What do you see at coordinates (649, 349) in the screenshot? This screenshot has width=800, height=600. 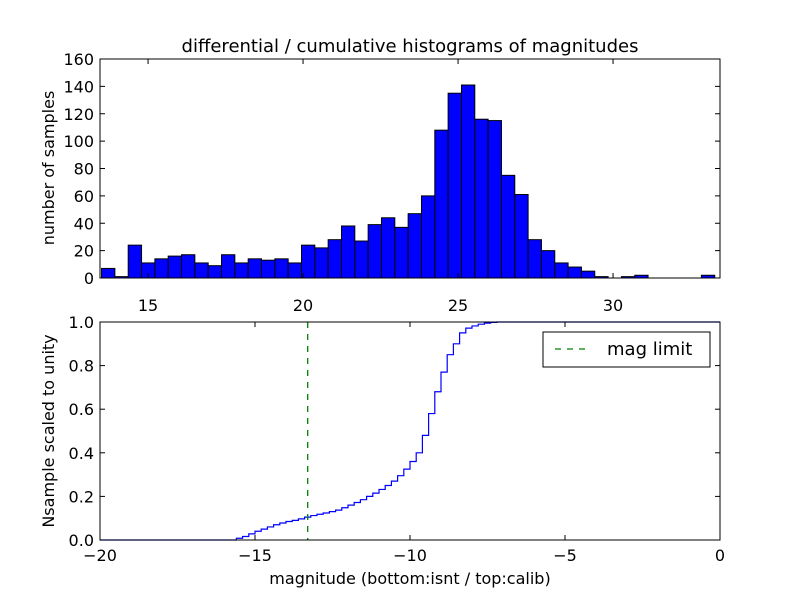 I see `legend-label-mag-limit: mag limit` at bounding box center [649, 349].